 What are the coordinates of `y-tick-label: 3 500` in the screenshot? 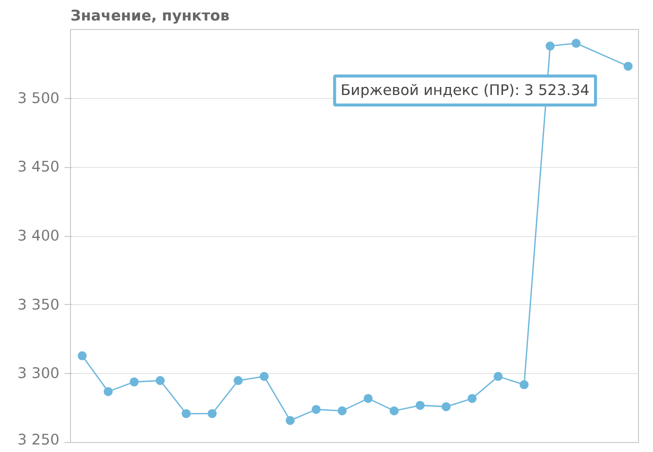 It's located at (39, 98).